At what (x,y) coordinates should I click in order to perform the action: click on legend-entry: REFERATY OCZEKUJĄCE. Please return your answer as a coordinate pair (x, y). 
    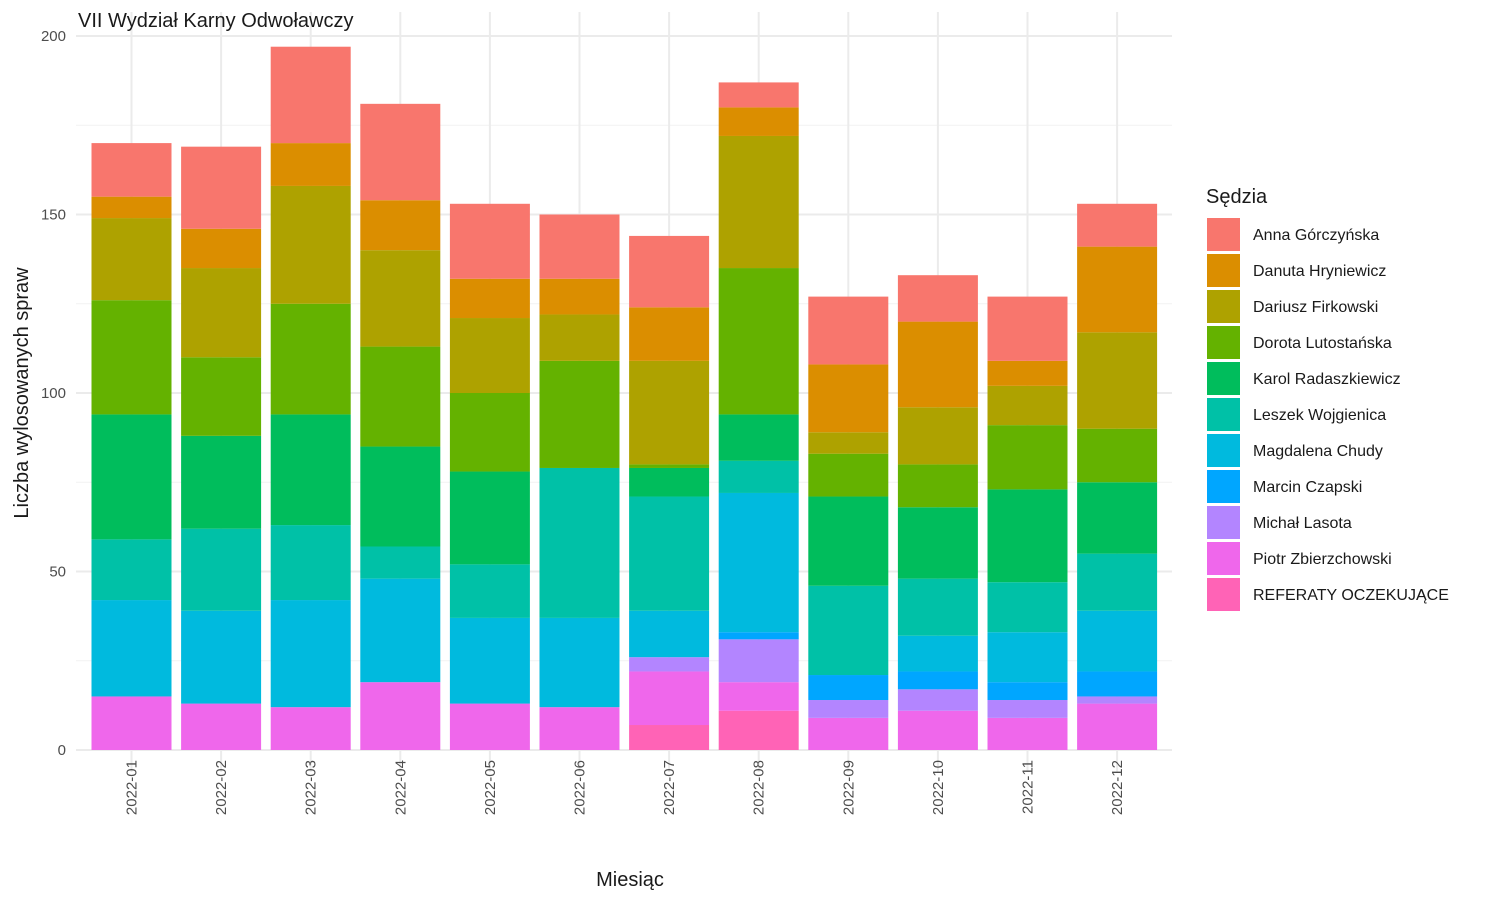
    Looking at the image, I should click on (1351, 595).